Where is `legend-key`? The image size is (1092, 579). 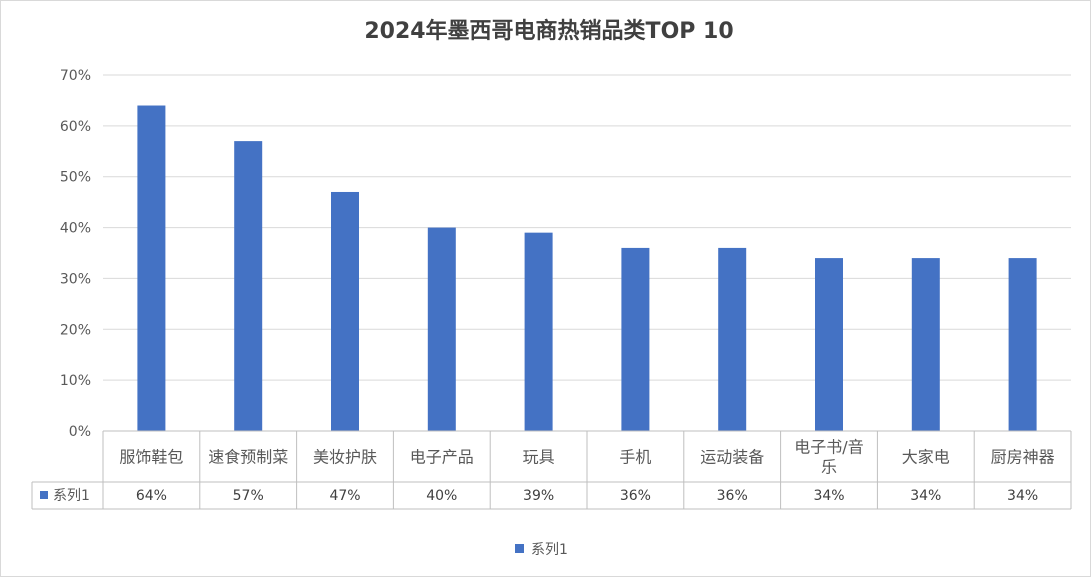 legend-key is located at coordinates (519, 548).